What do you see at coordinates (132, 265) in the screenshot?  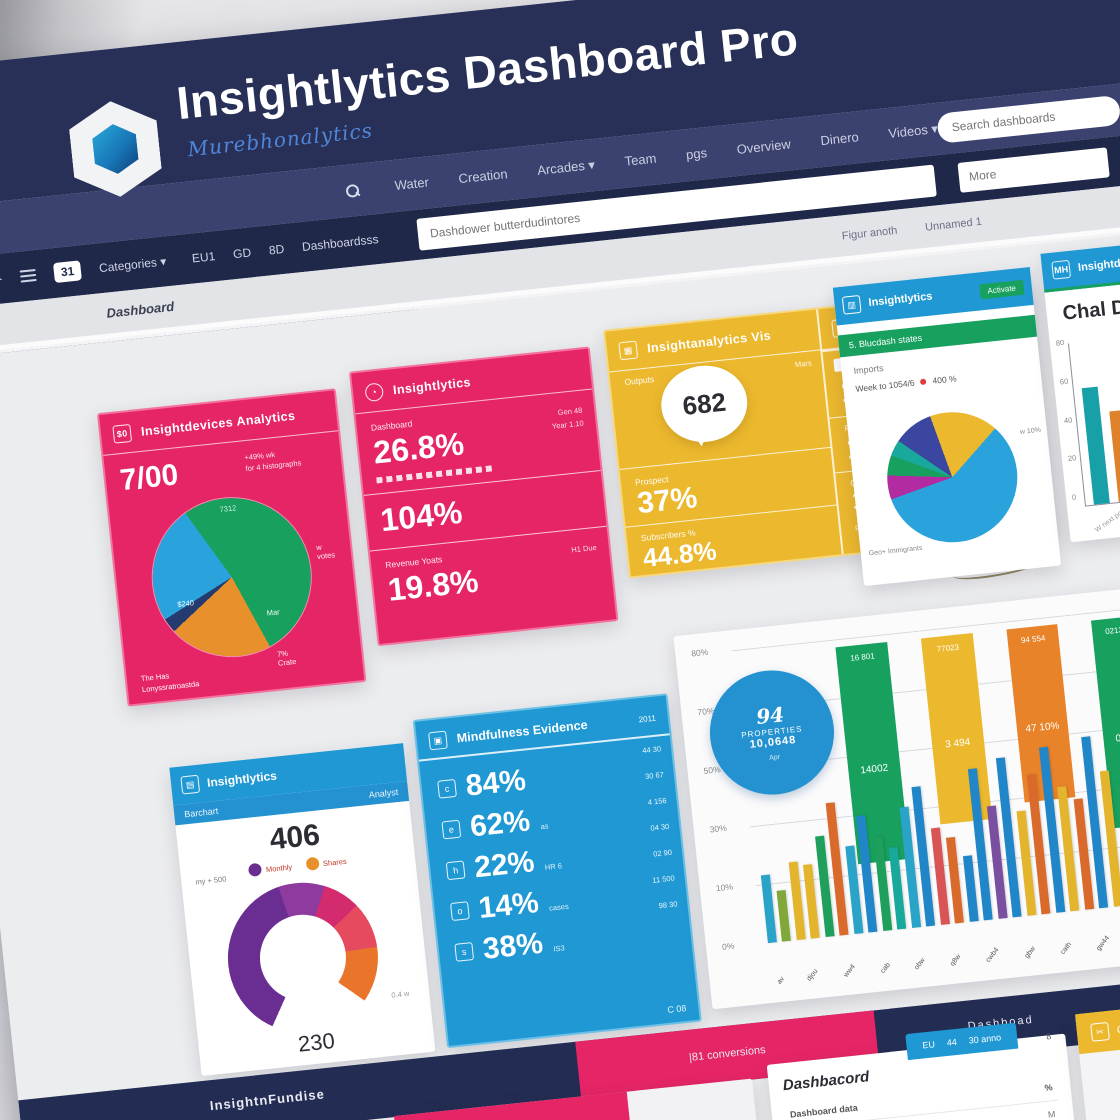 I see `categories-dropdown: Categories ▾` at bounding box center [132, 265].